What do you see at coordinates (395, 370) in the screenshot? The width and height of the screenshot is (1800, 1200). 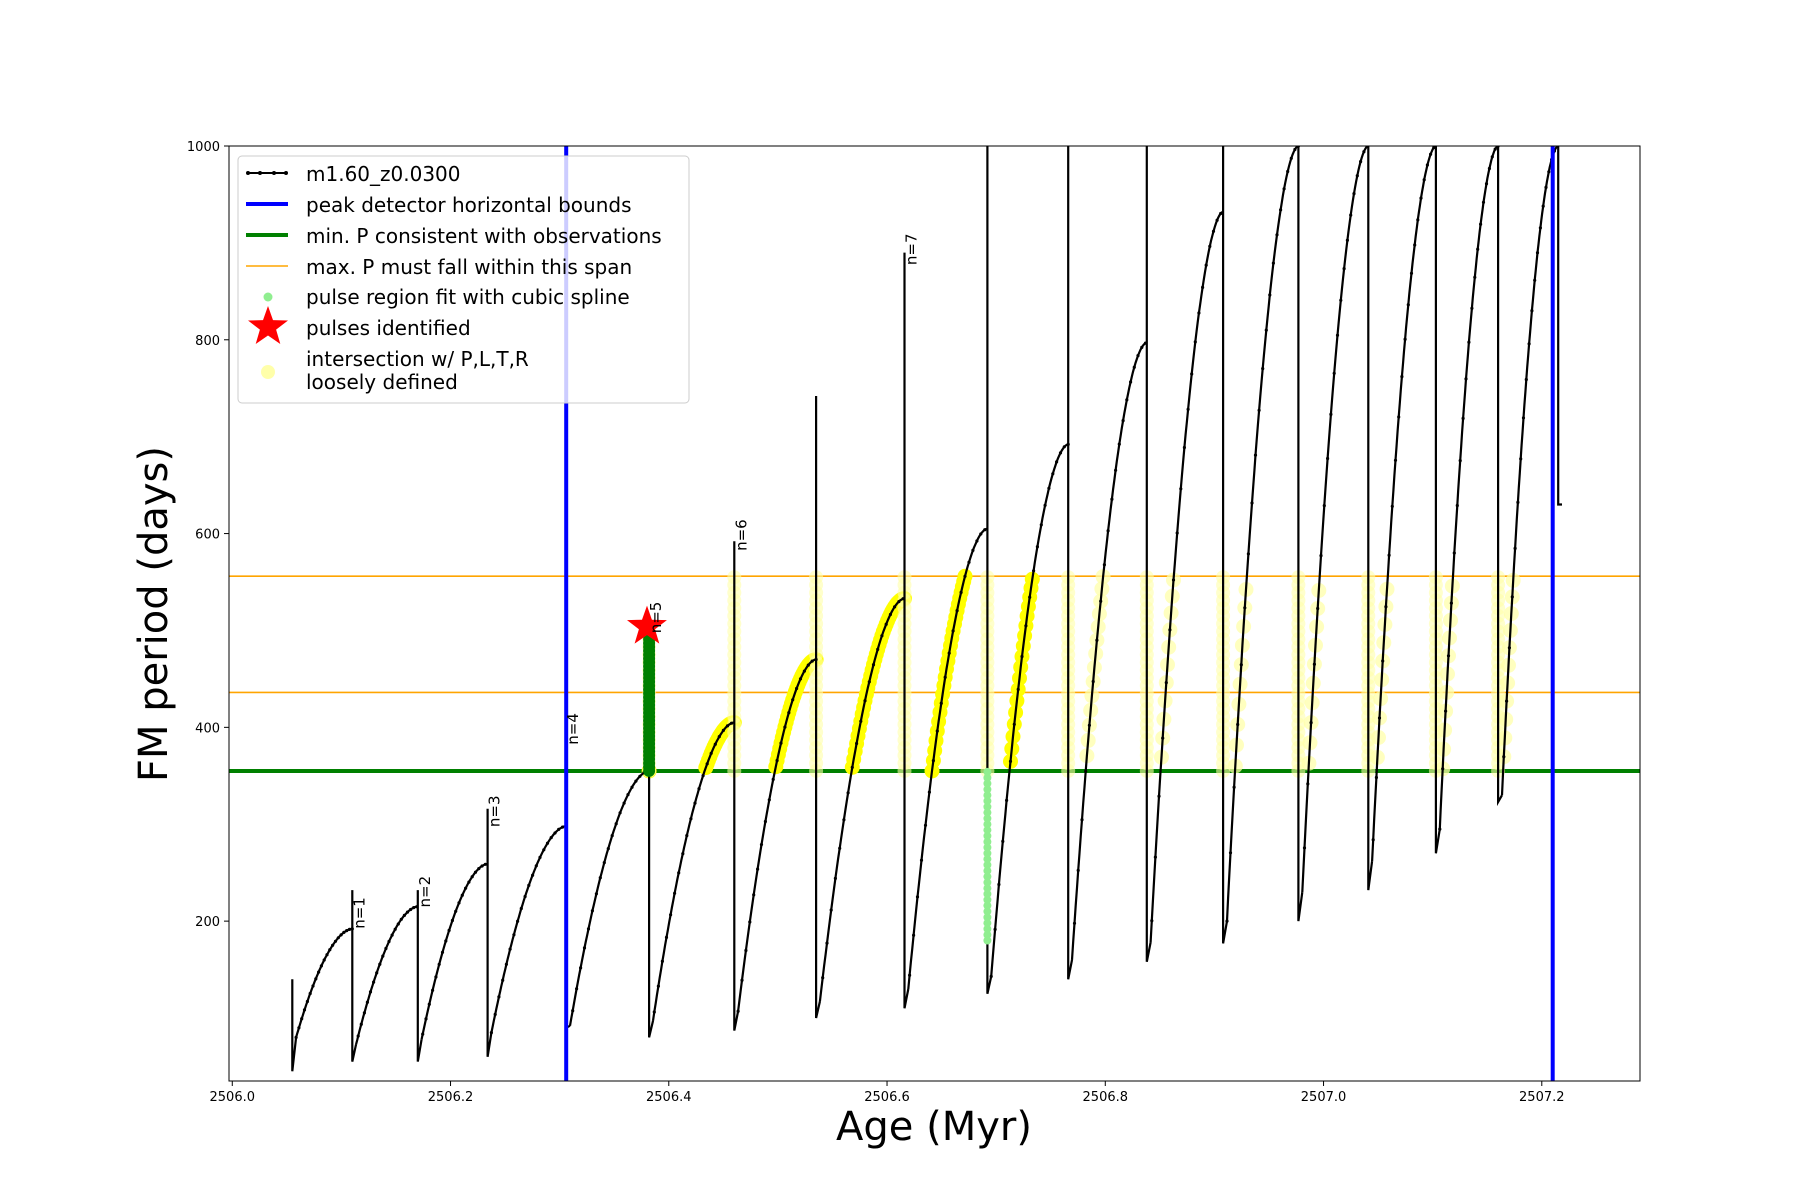 I see `legend-entry-intersection: intersection w/ P,L,T,R loosely defined` at bounding box center [395, 370].